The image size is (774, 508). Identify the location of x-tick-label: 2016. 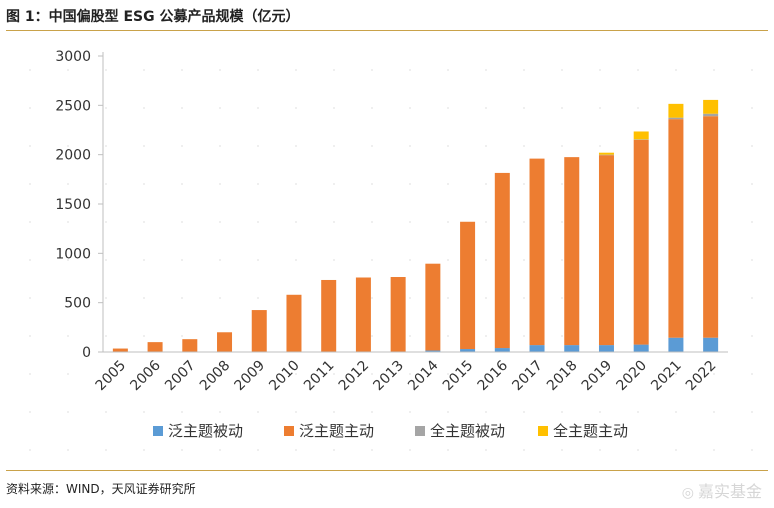
(493, 375).